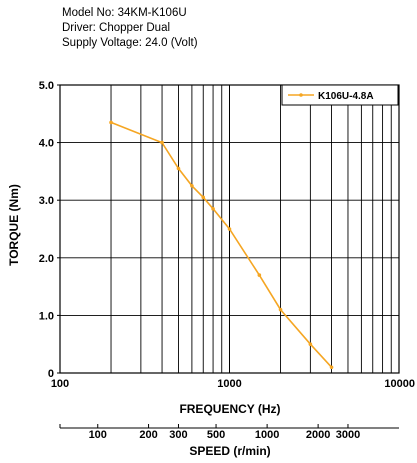 The image size is (417, 463). Describe the element at coordinates (60, 384) in the screenshot. I see `x-tick-label: 100` at that location.